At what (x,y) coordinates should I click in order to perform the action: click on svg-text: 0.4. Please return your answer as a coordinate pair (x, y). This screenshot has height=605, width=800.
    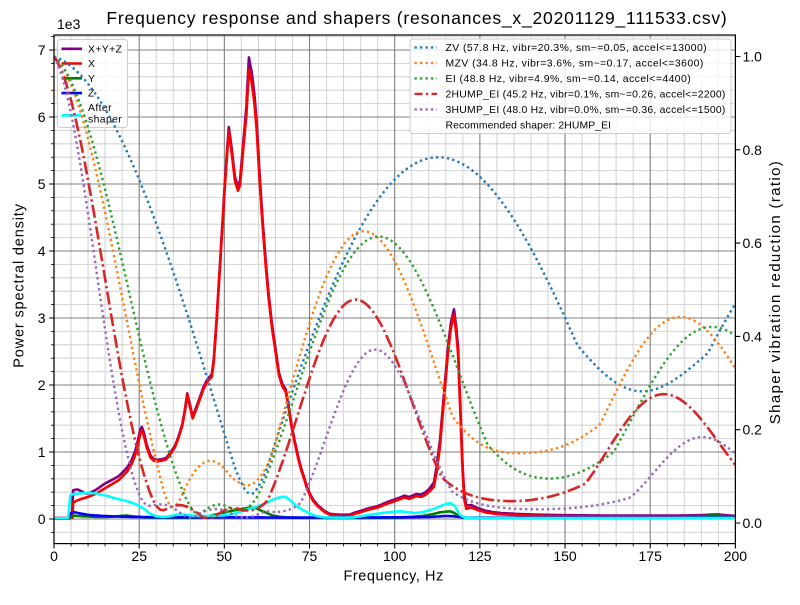
    Looking at the image, I should click on (753, 336).